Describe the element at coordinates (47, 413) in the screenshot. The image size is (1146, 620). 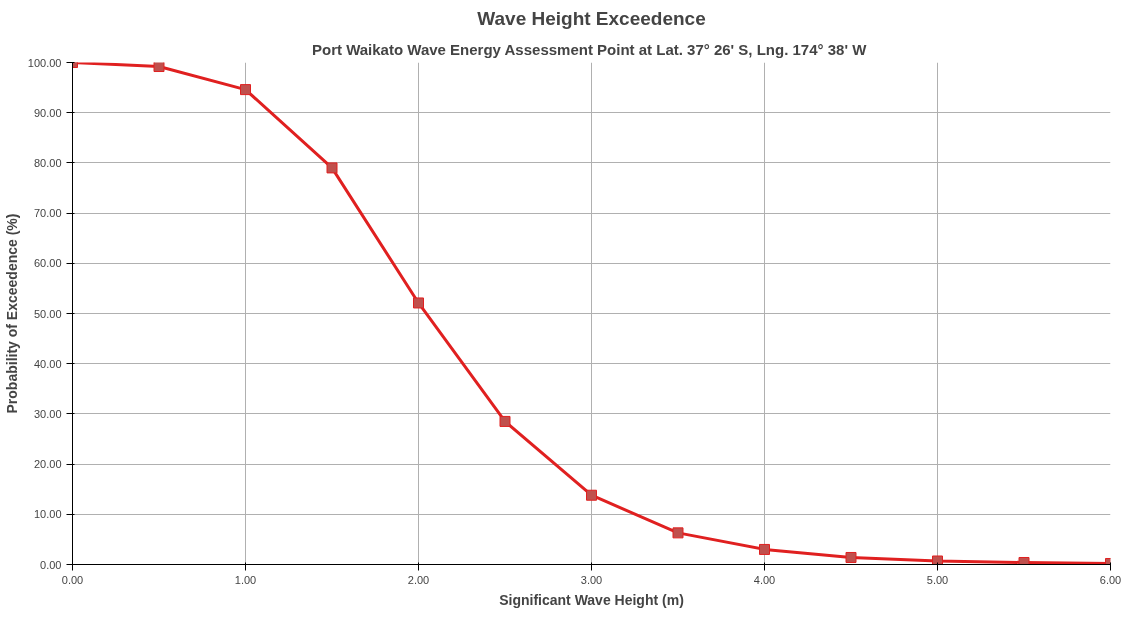
I see `y-tick-label: 30.00` at that location.